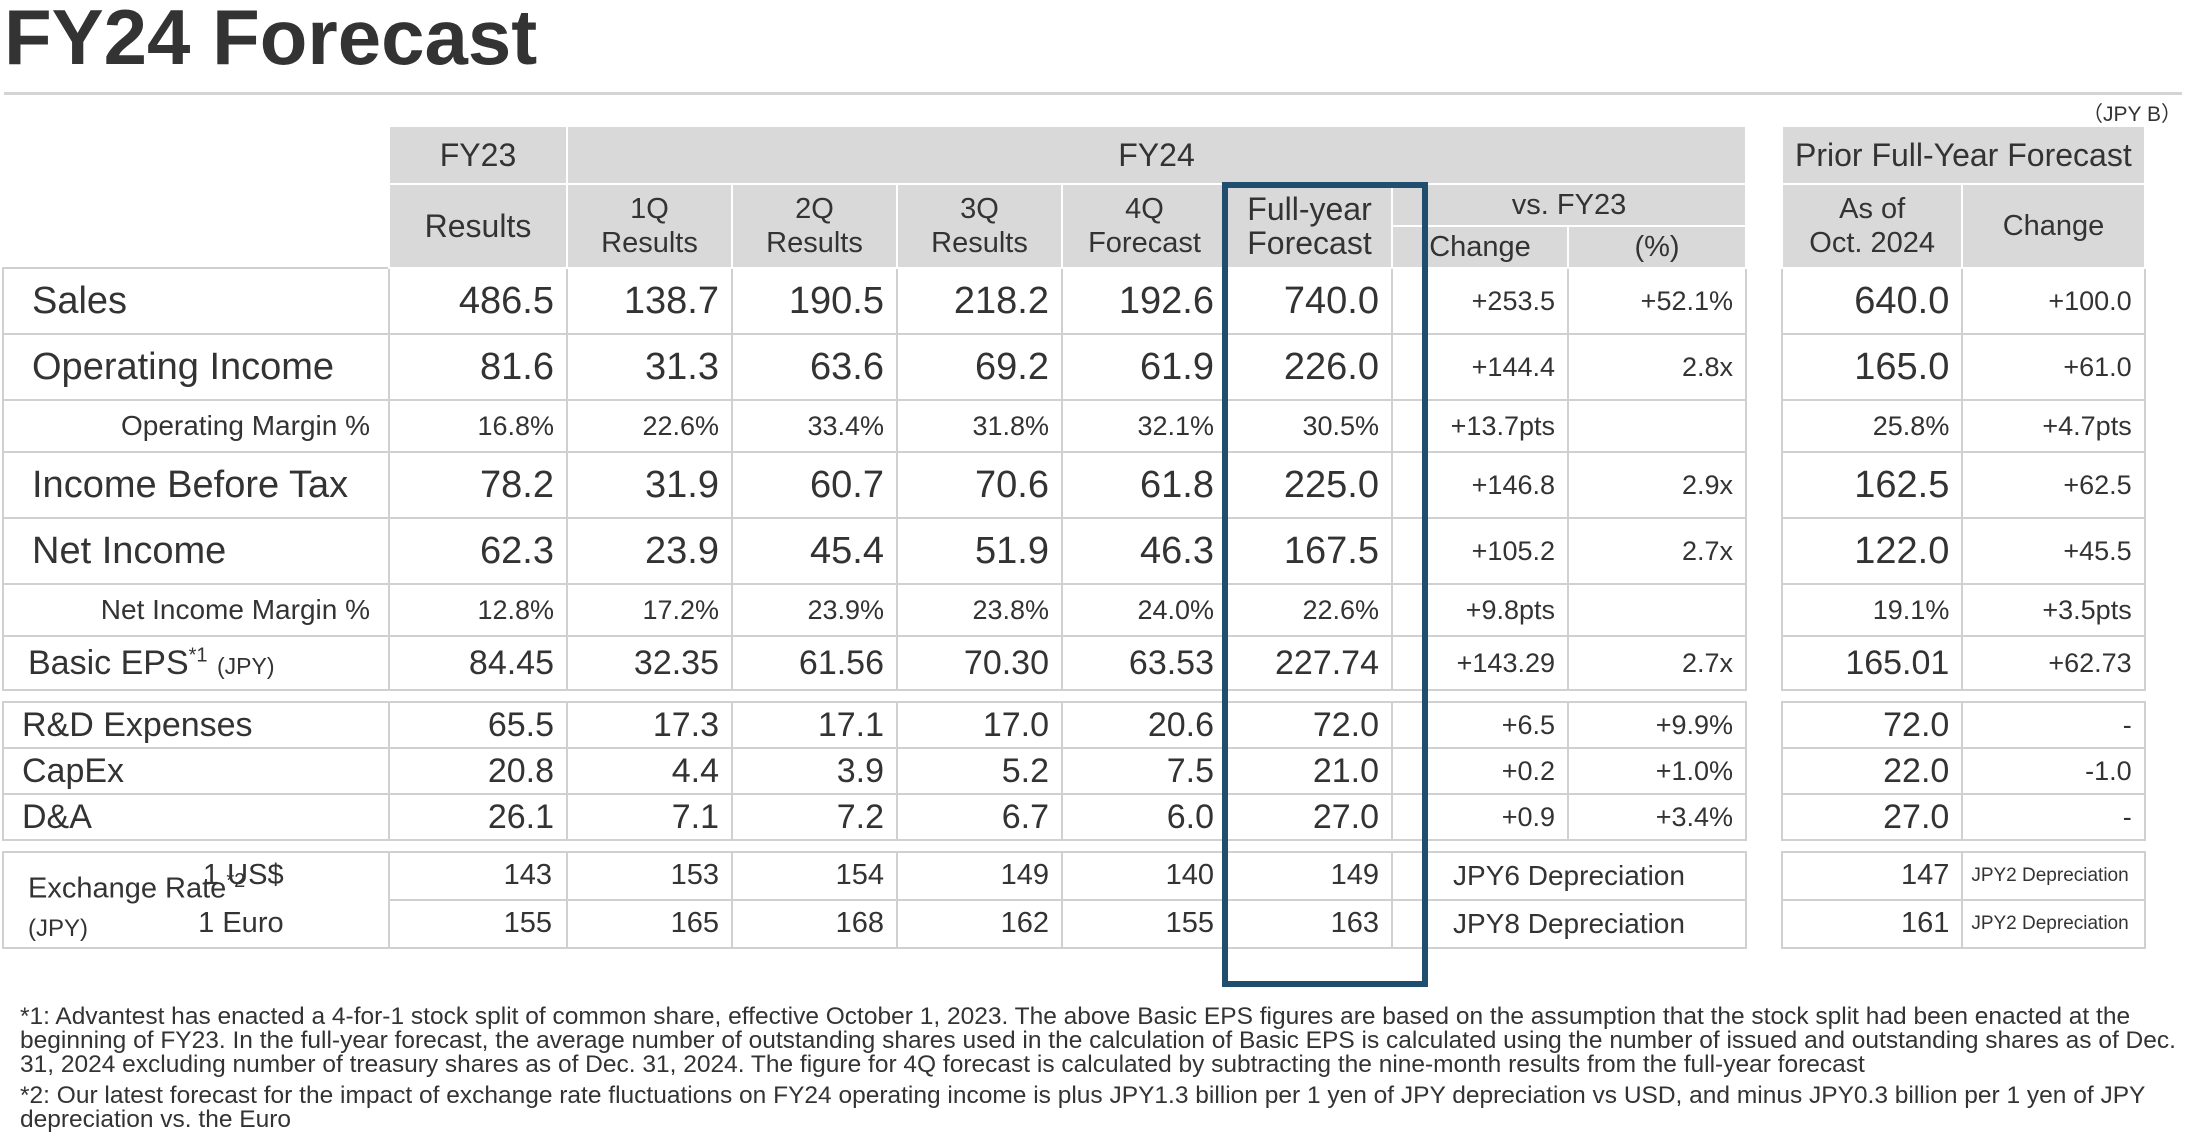  I want to click on table-cell: 192.6, so click(1144, 301).